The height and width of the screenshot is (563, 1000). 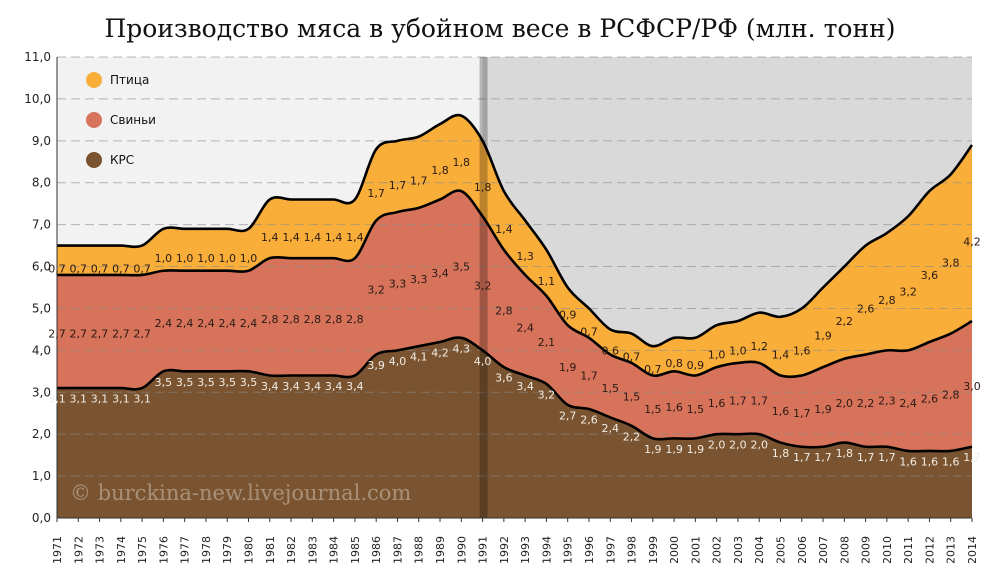 I want to click on data-label: 2,1, so click(x=547, y=342).